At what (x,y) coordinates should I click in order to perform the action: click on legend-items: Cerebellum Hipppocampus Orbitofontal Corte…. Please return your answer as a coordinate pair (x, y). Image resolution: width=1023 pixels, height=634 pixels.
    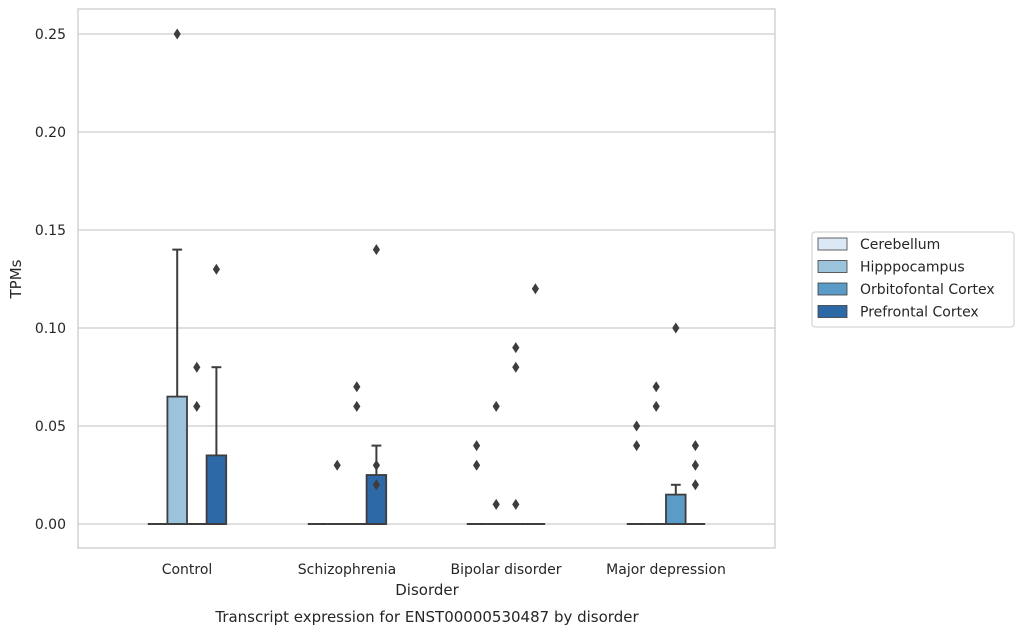
    Looking at the image, I should click on (906, 279).